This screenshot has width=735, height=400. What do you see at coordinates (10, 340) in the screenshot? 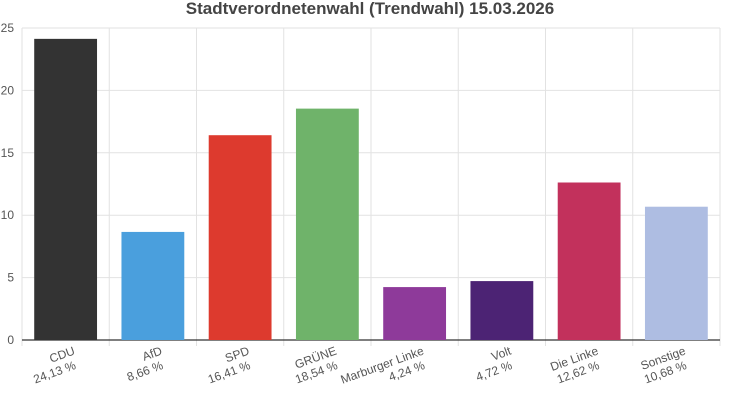
I see `y-tick-label: 0` at bounding box center [10, 340].